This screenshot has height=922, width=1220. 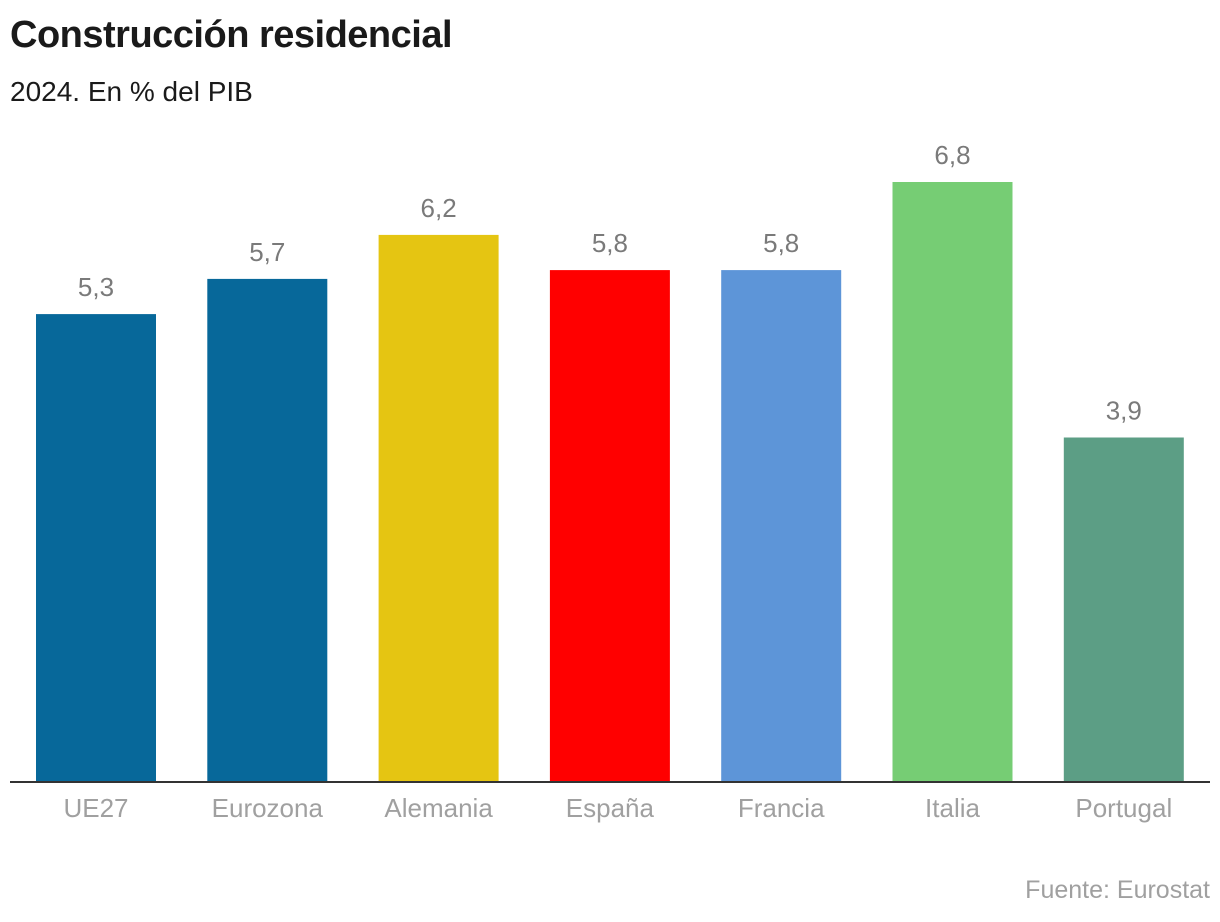 I want to click on category-label-españa: España, so click(x=610, y=808).